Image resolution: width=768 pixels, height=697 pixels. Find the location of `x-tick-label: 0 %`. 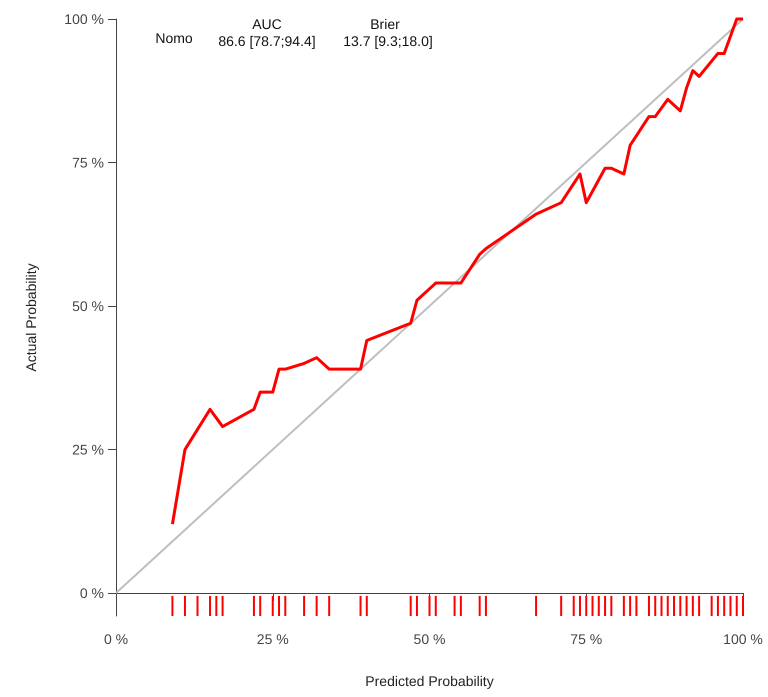

x-tick-label: 0 % is located at coordinates (116, 639).